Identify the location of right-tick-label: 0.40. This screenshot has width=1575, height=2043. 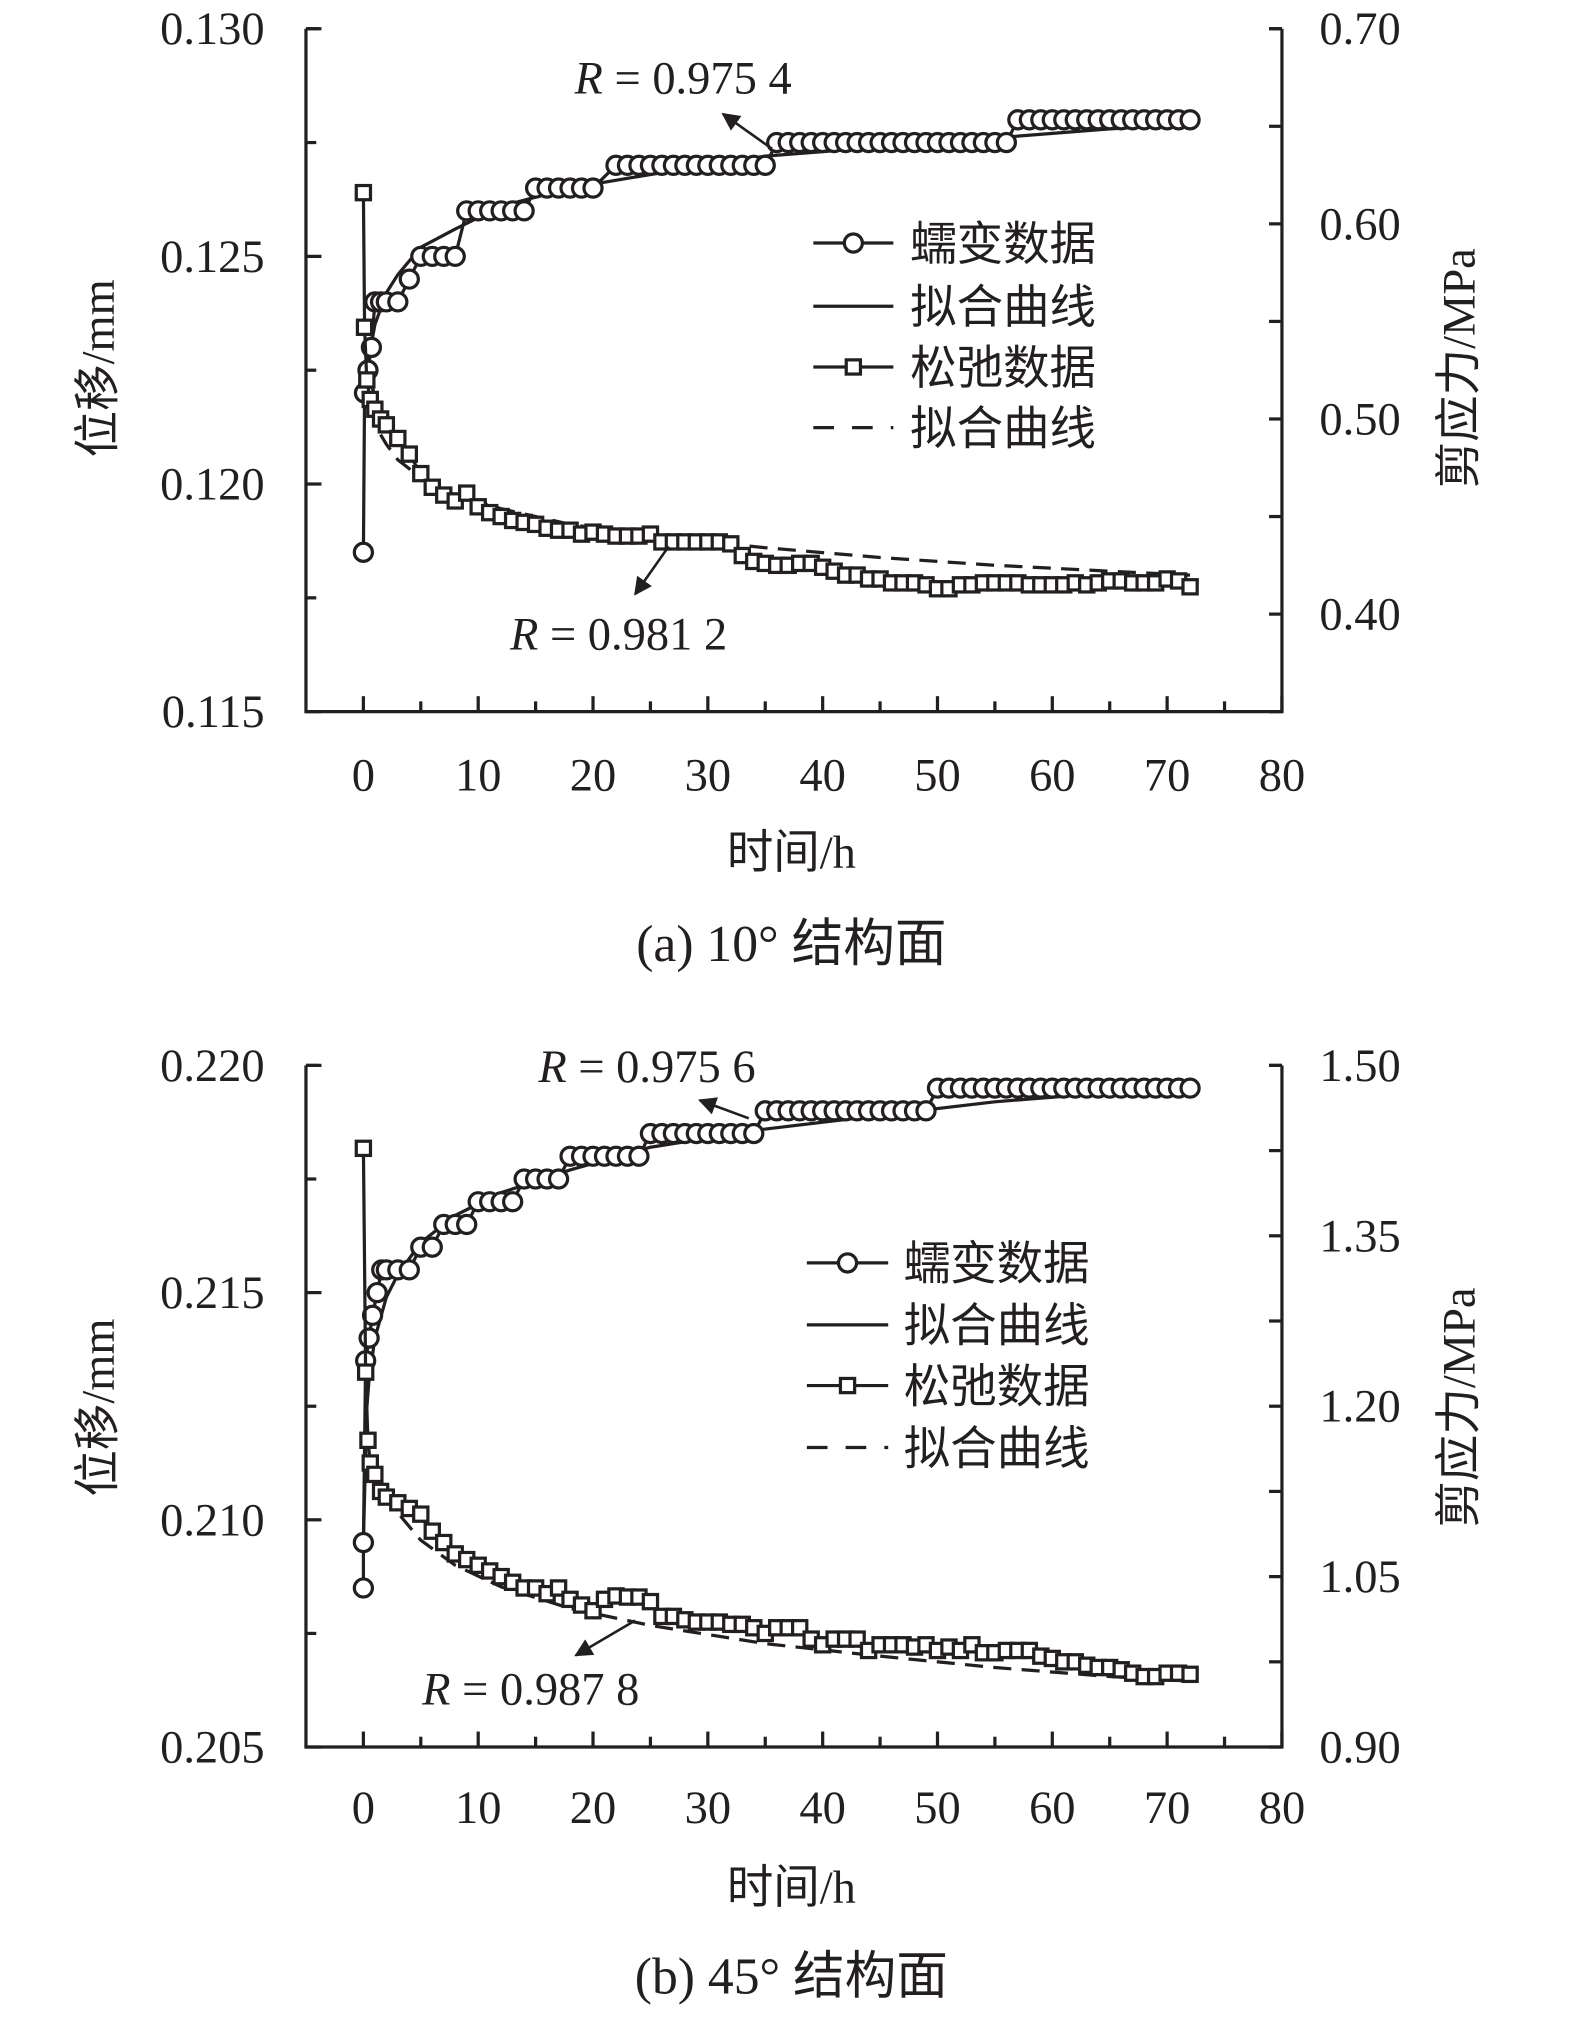
(1359, 615).